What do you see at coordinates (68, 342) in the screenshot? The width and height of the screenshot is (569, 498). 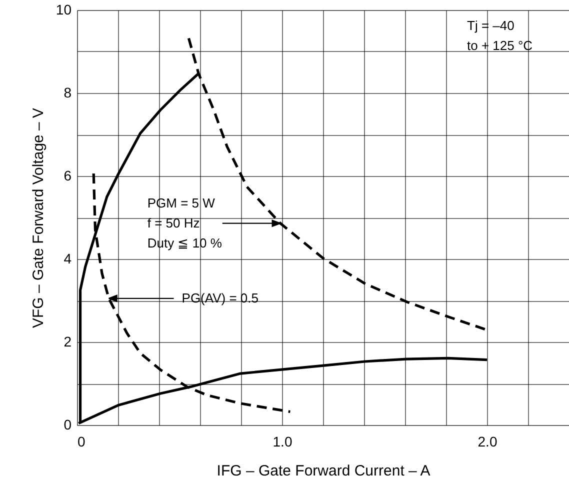 I see `y-tick-label: 2` at bounding box center [68, 342].